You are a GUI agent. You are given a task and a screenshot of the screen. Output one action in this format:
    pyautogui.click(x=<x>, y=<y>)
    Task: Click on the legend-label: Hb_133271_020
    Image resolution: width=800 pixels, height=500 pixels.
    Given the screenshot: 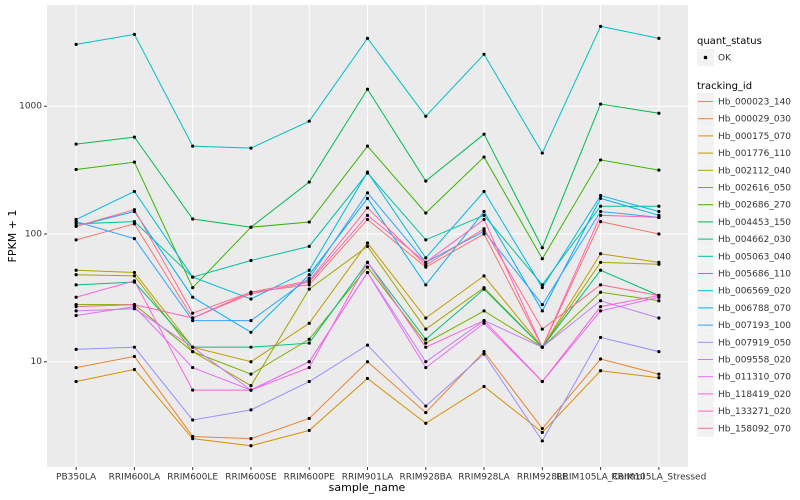 What is the action you would take?
    pyautogui.click(x=754, y=412)
    